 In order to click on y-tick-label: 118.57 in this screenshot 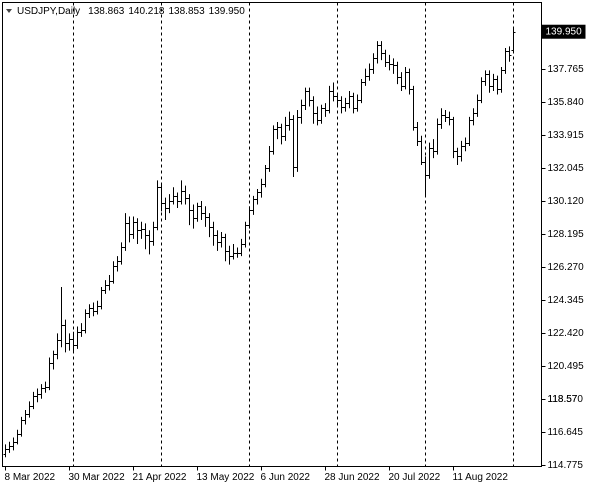, I will do `click(563, 399)`.